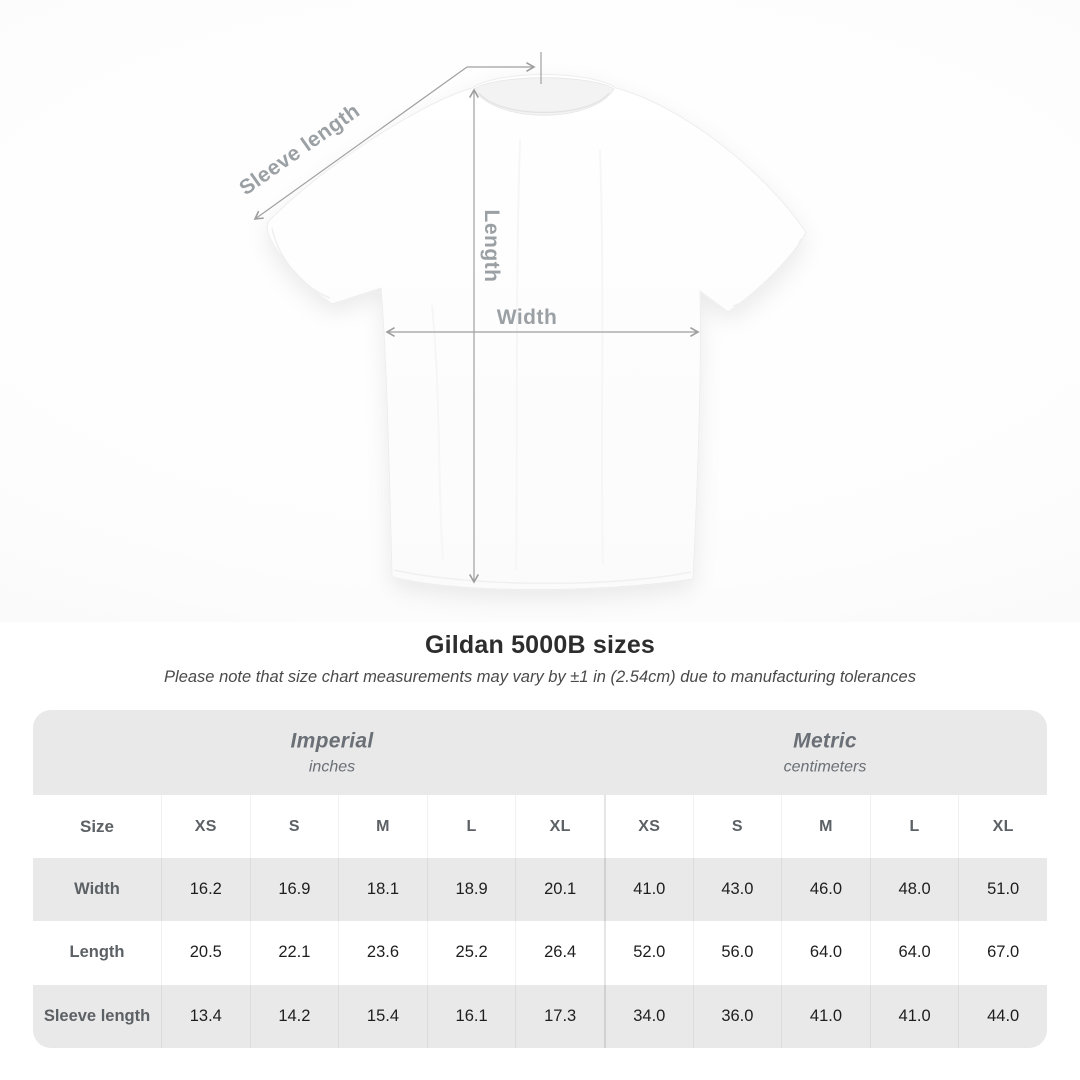  Describe the element at coordinates (97, 890) in the screenshot. I see `row-label: Width` at that location.